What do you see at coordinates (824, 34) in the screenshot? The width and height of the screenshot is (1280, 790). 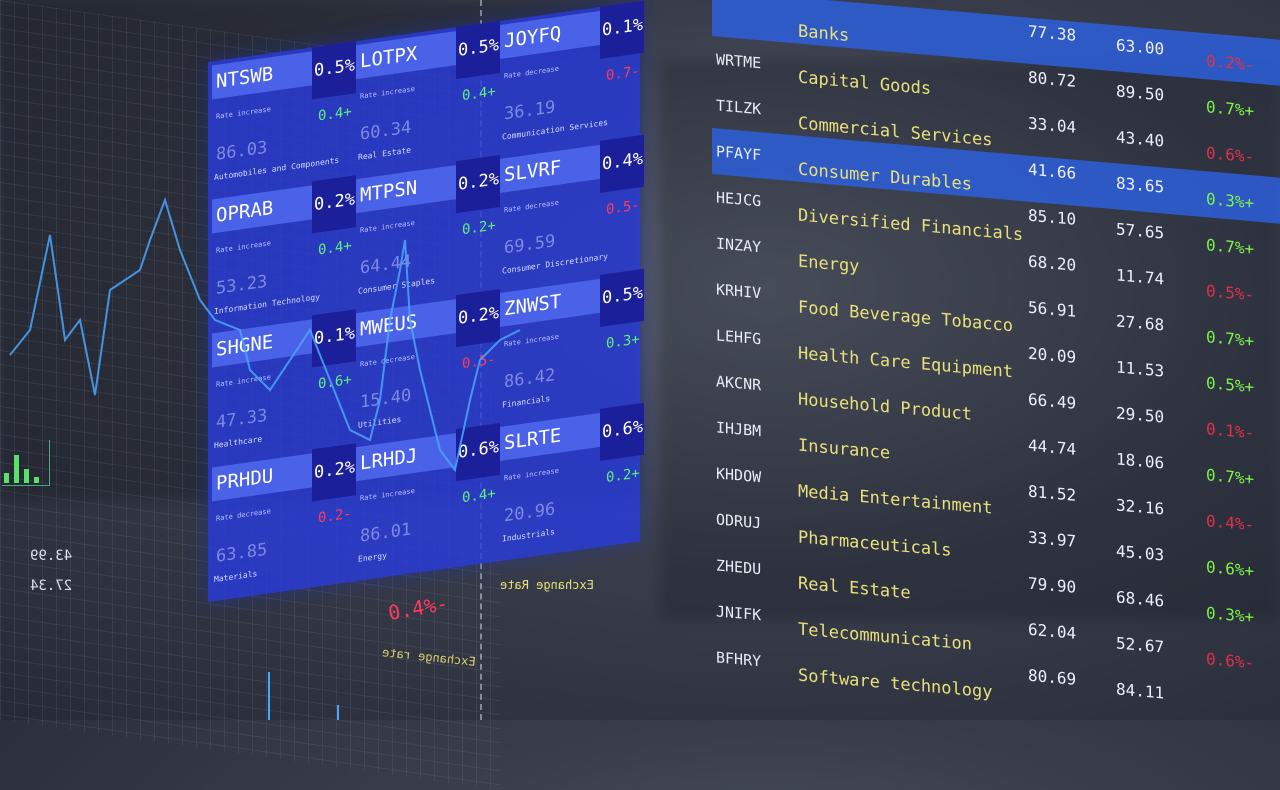 I see `sector-cell: Banks` at bounding box center [824, 34].